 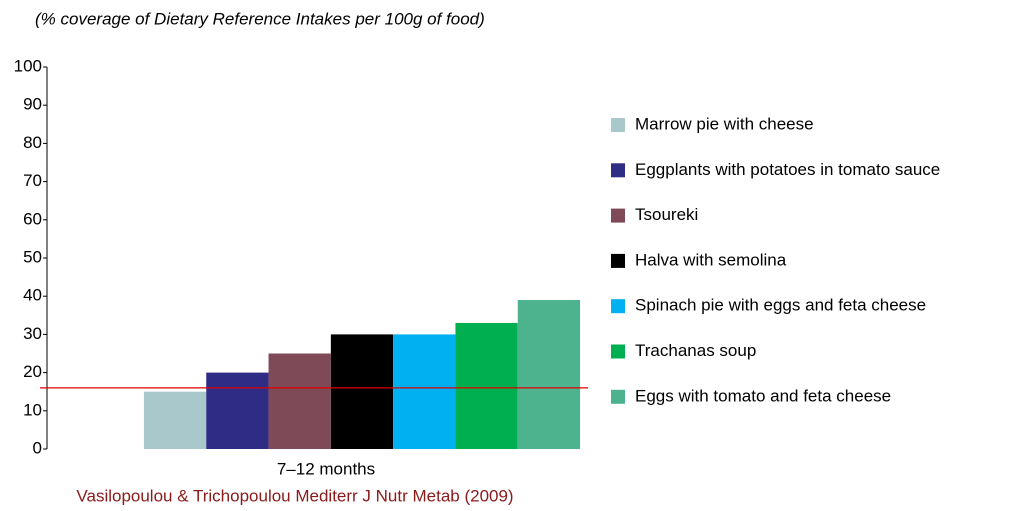 What do you see at coordinates (666, 214) in the screenshot?
I see `legend-label: Tsoureki` at bounding box center [666, 214].